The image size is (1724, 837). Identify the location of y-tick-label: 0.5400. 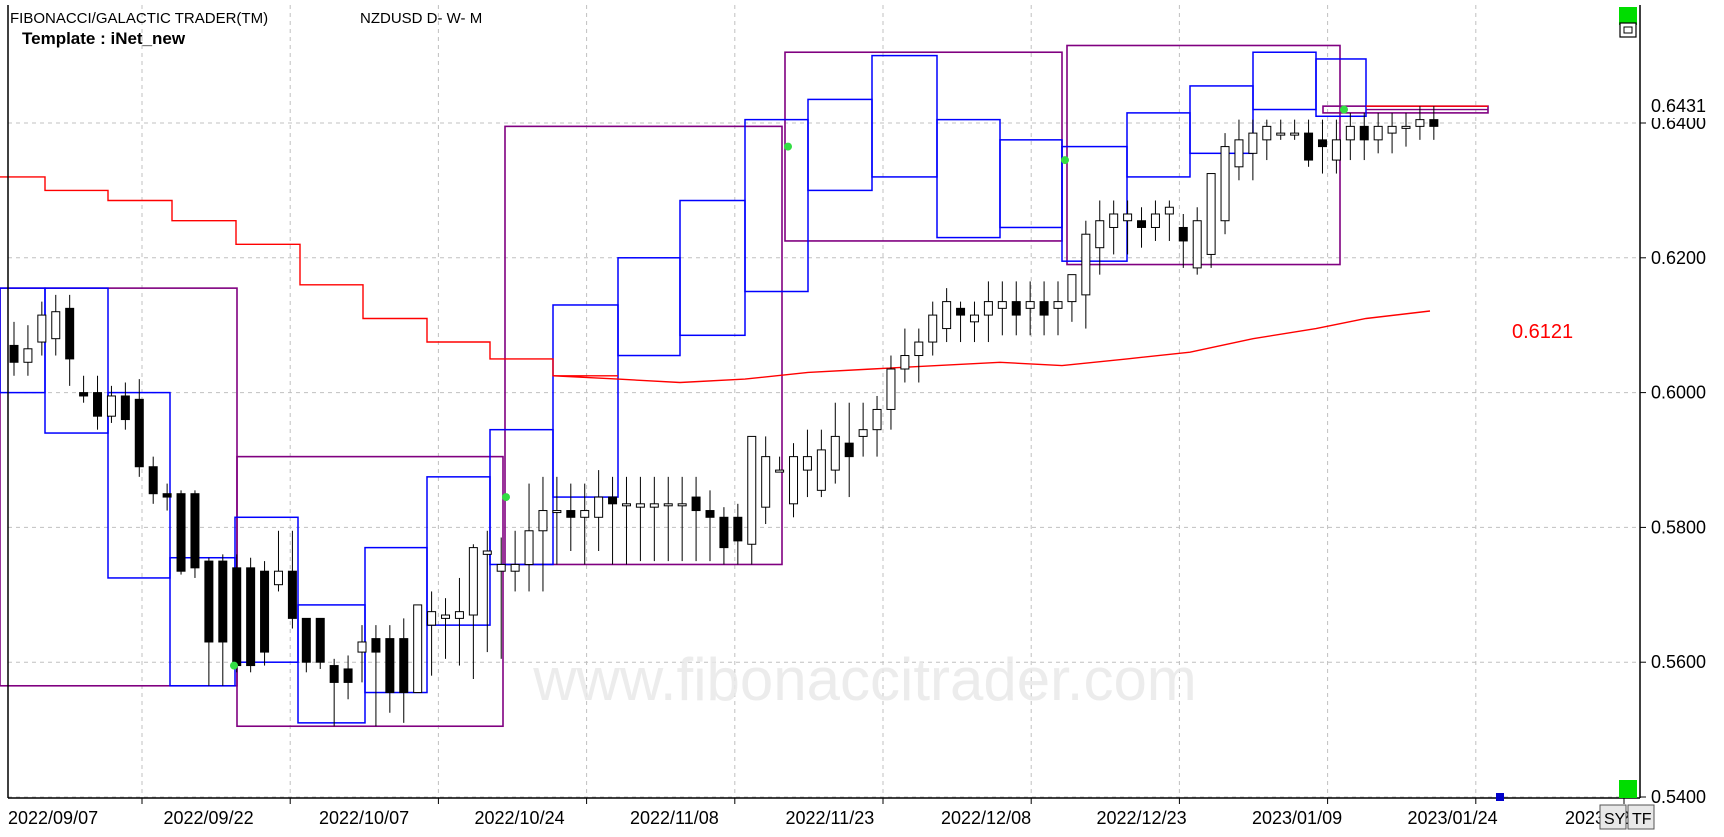
(1678, 797).